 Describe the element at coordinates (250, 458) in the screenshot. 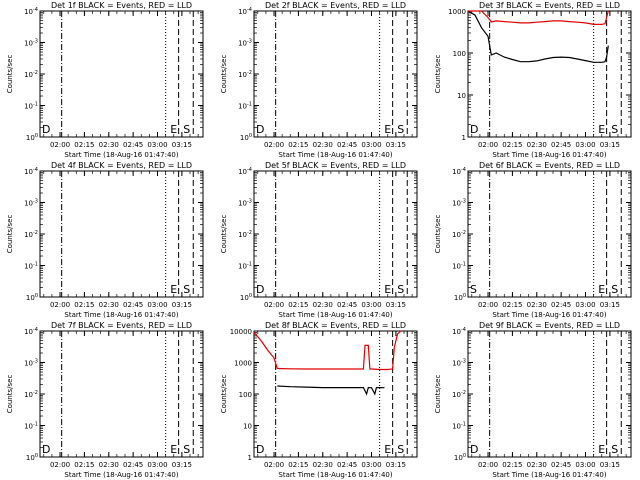

I see `ytick-label: 1` at that location.